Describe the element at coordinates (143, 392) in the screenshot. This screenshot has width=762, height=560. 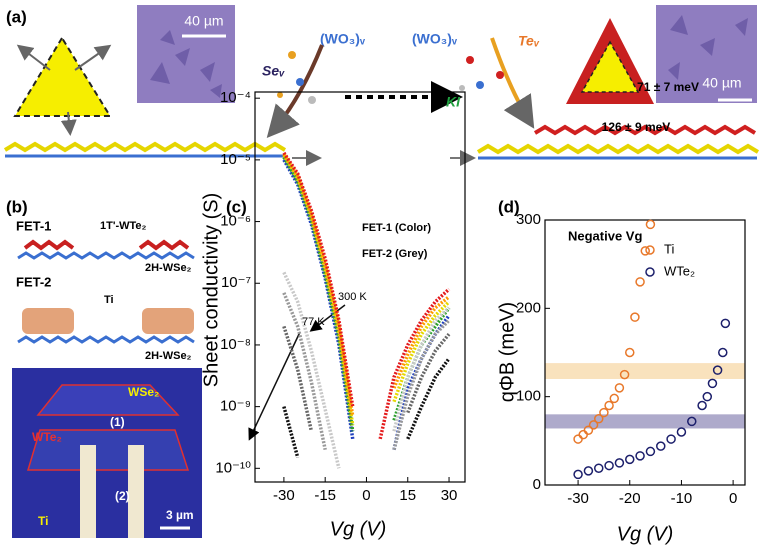
I see `label: WSe₂` at that location.